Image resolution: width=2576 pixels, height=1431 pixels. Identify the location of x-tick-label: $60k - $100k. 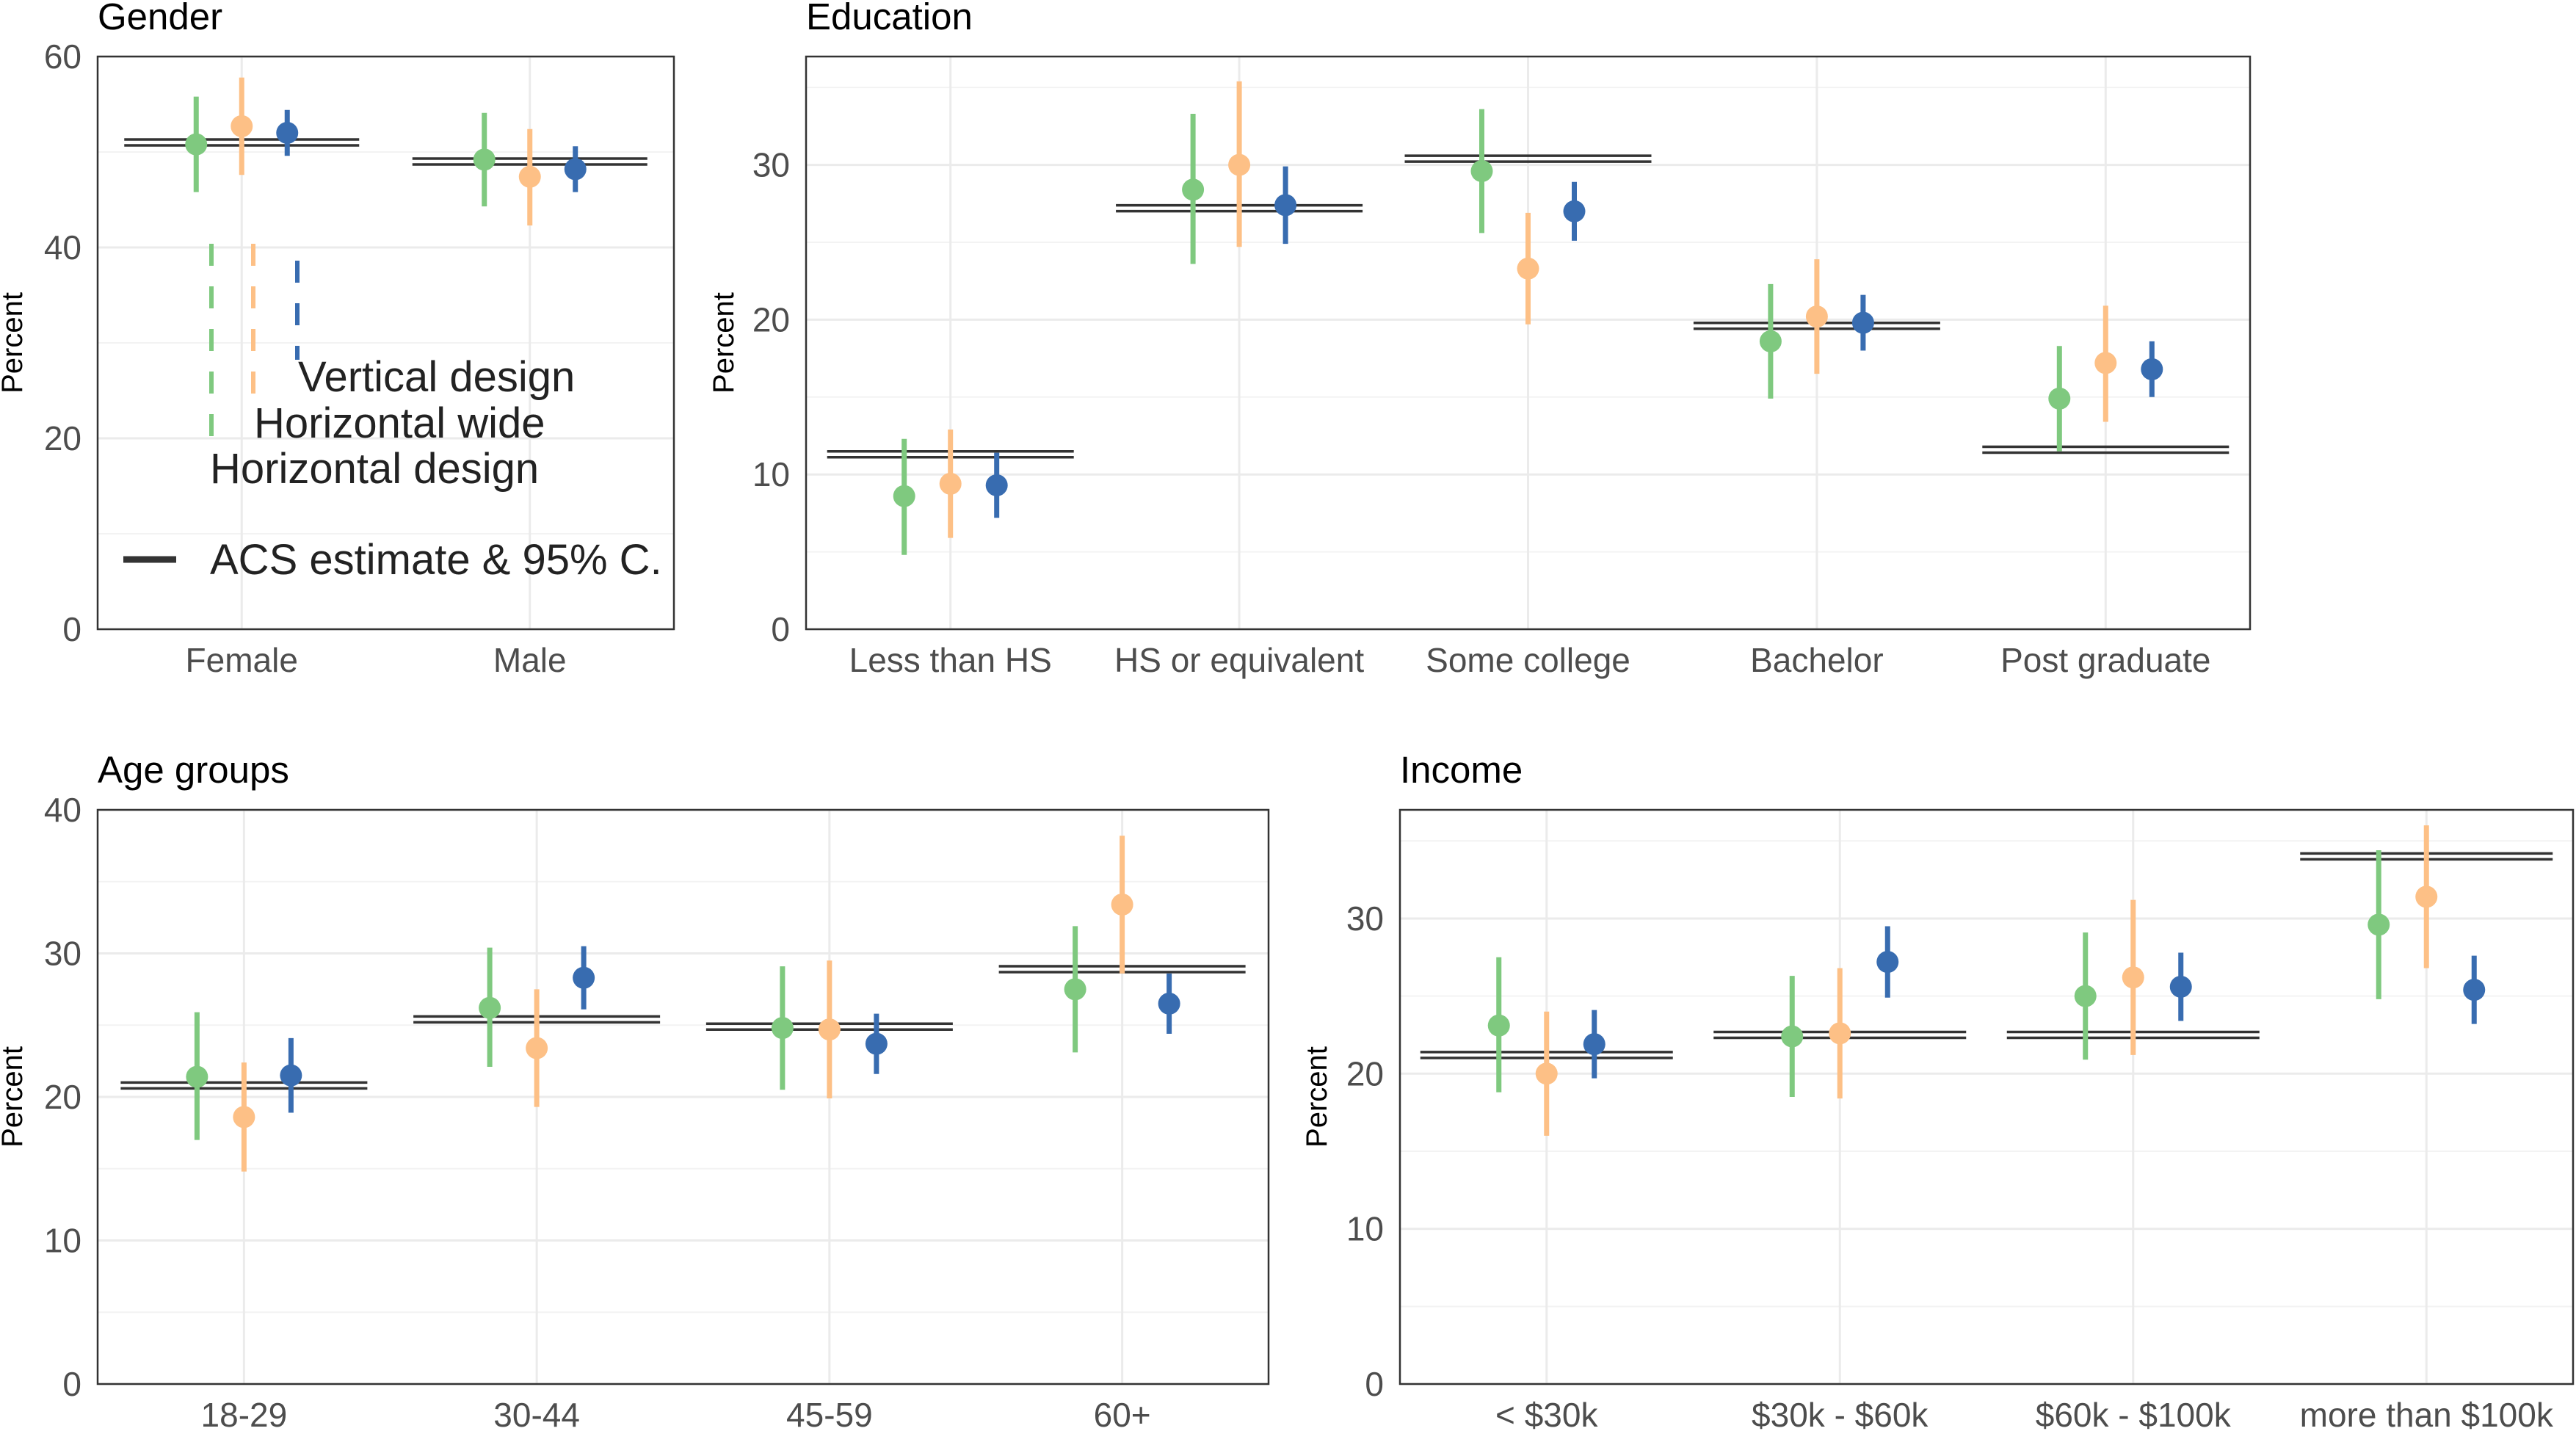
(2134, 1413).